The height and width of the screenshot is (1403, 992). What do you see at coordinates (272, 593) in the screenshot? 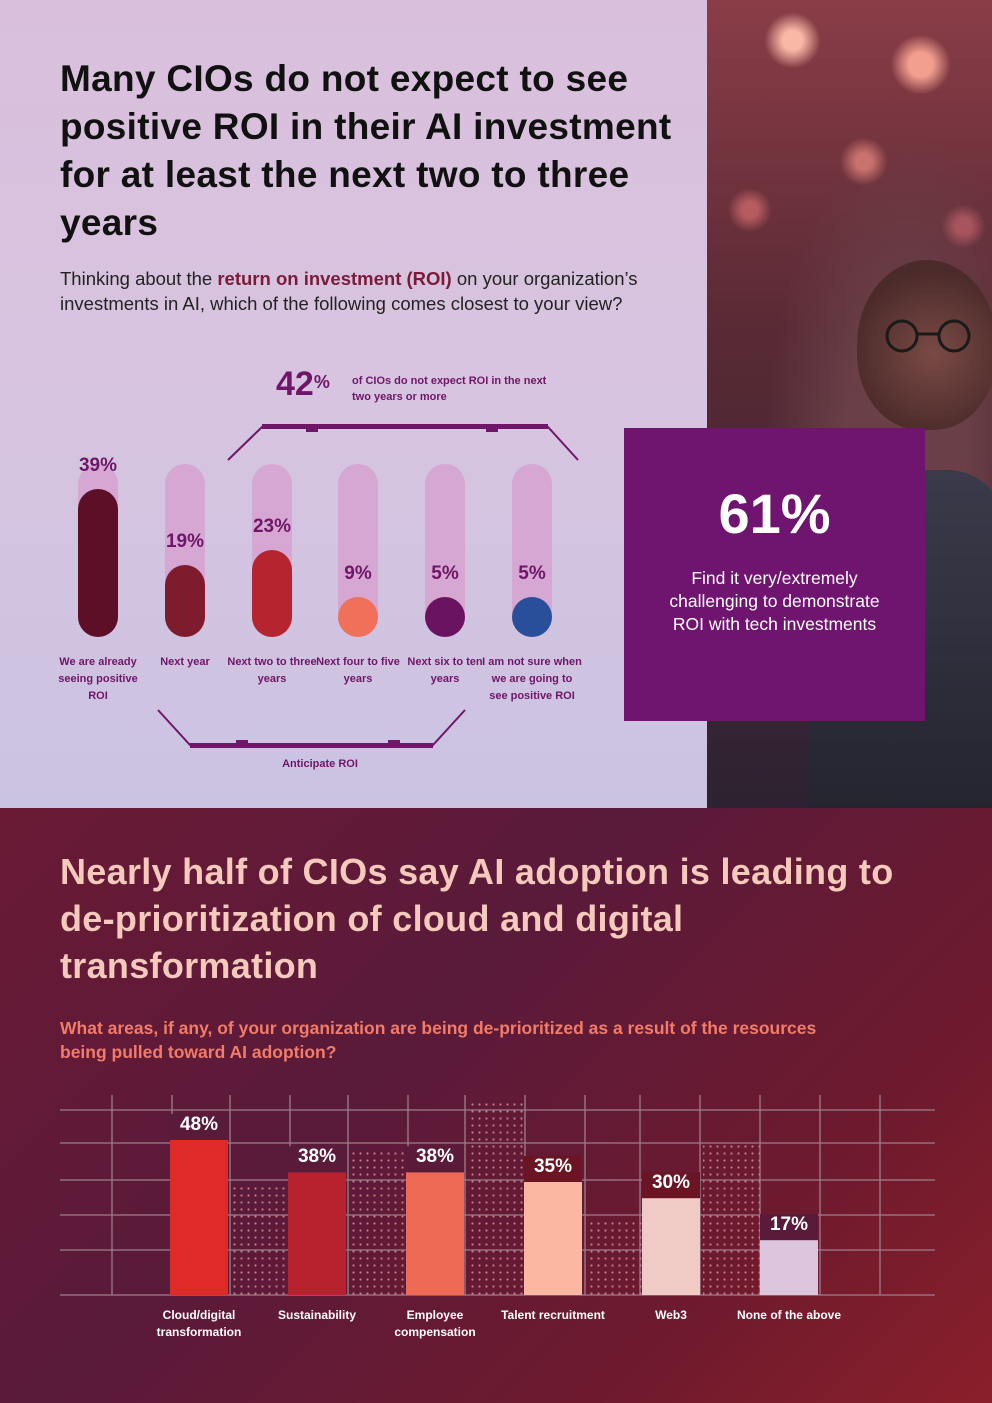
I see `bar-next-two-to-three-years` at bounding box center [272, 593].